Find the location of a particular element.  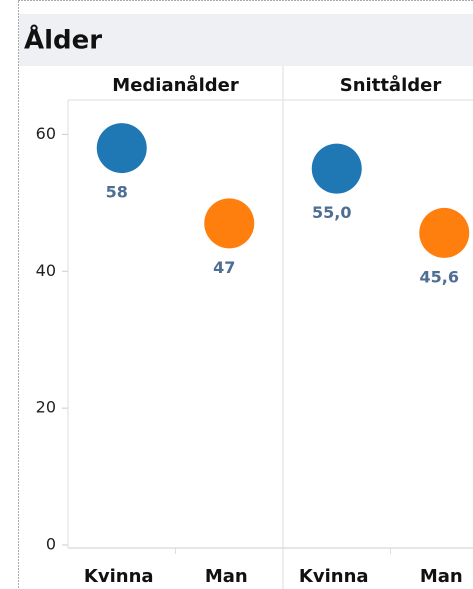

y-tick-label: 0 is located at coordinates (51, 544).